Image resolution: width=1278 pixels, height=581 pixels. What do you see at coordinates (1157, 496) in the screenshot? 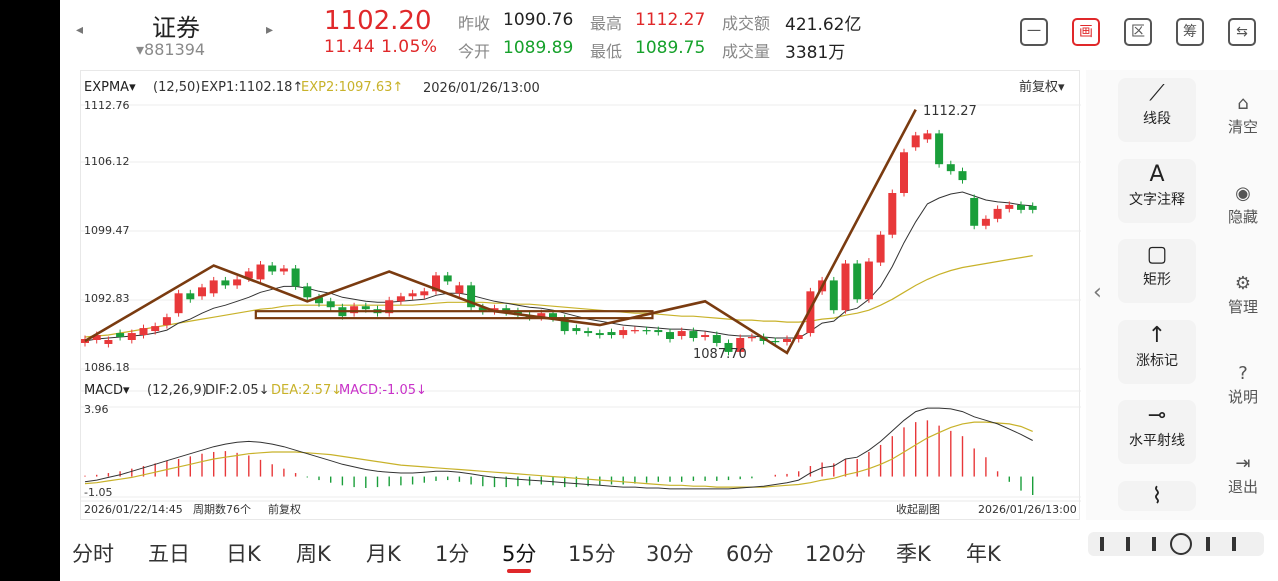
I see `tool-more: ⌇` at bounding box center [1157, 496].